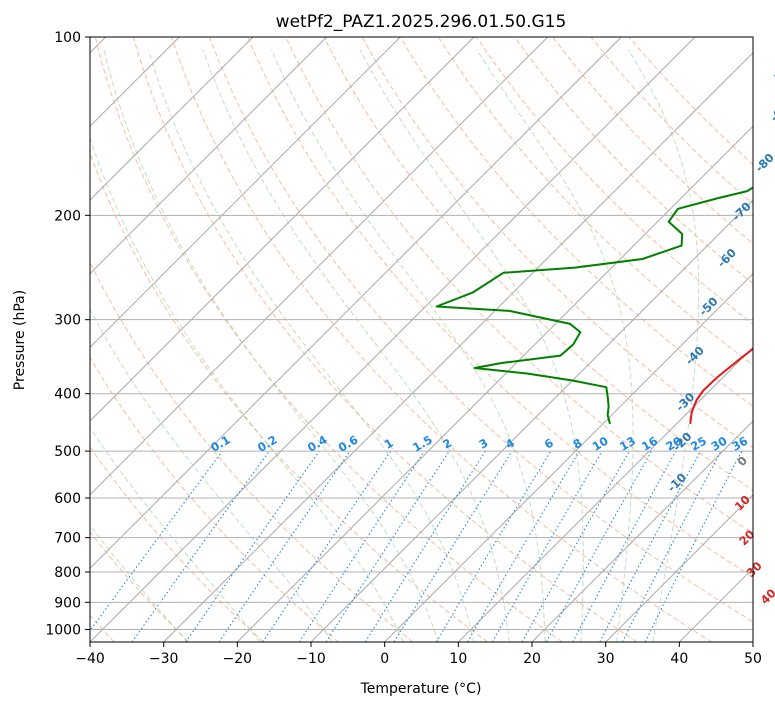 The height and width of the screenshot is (708, 775). I want to click on mixing-ratio-label: 13, so click(627, 444).